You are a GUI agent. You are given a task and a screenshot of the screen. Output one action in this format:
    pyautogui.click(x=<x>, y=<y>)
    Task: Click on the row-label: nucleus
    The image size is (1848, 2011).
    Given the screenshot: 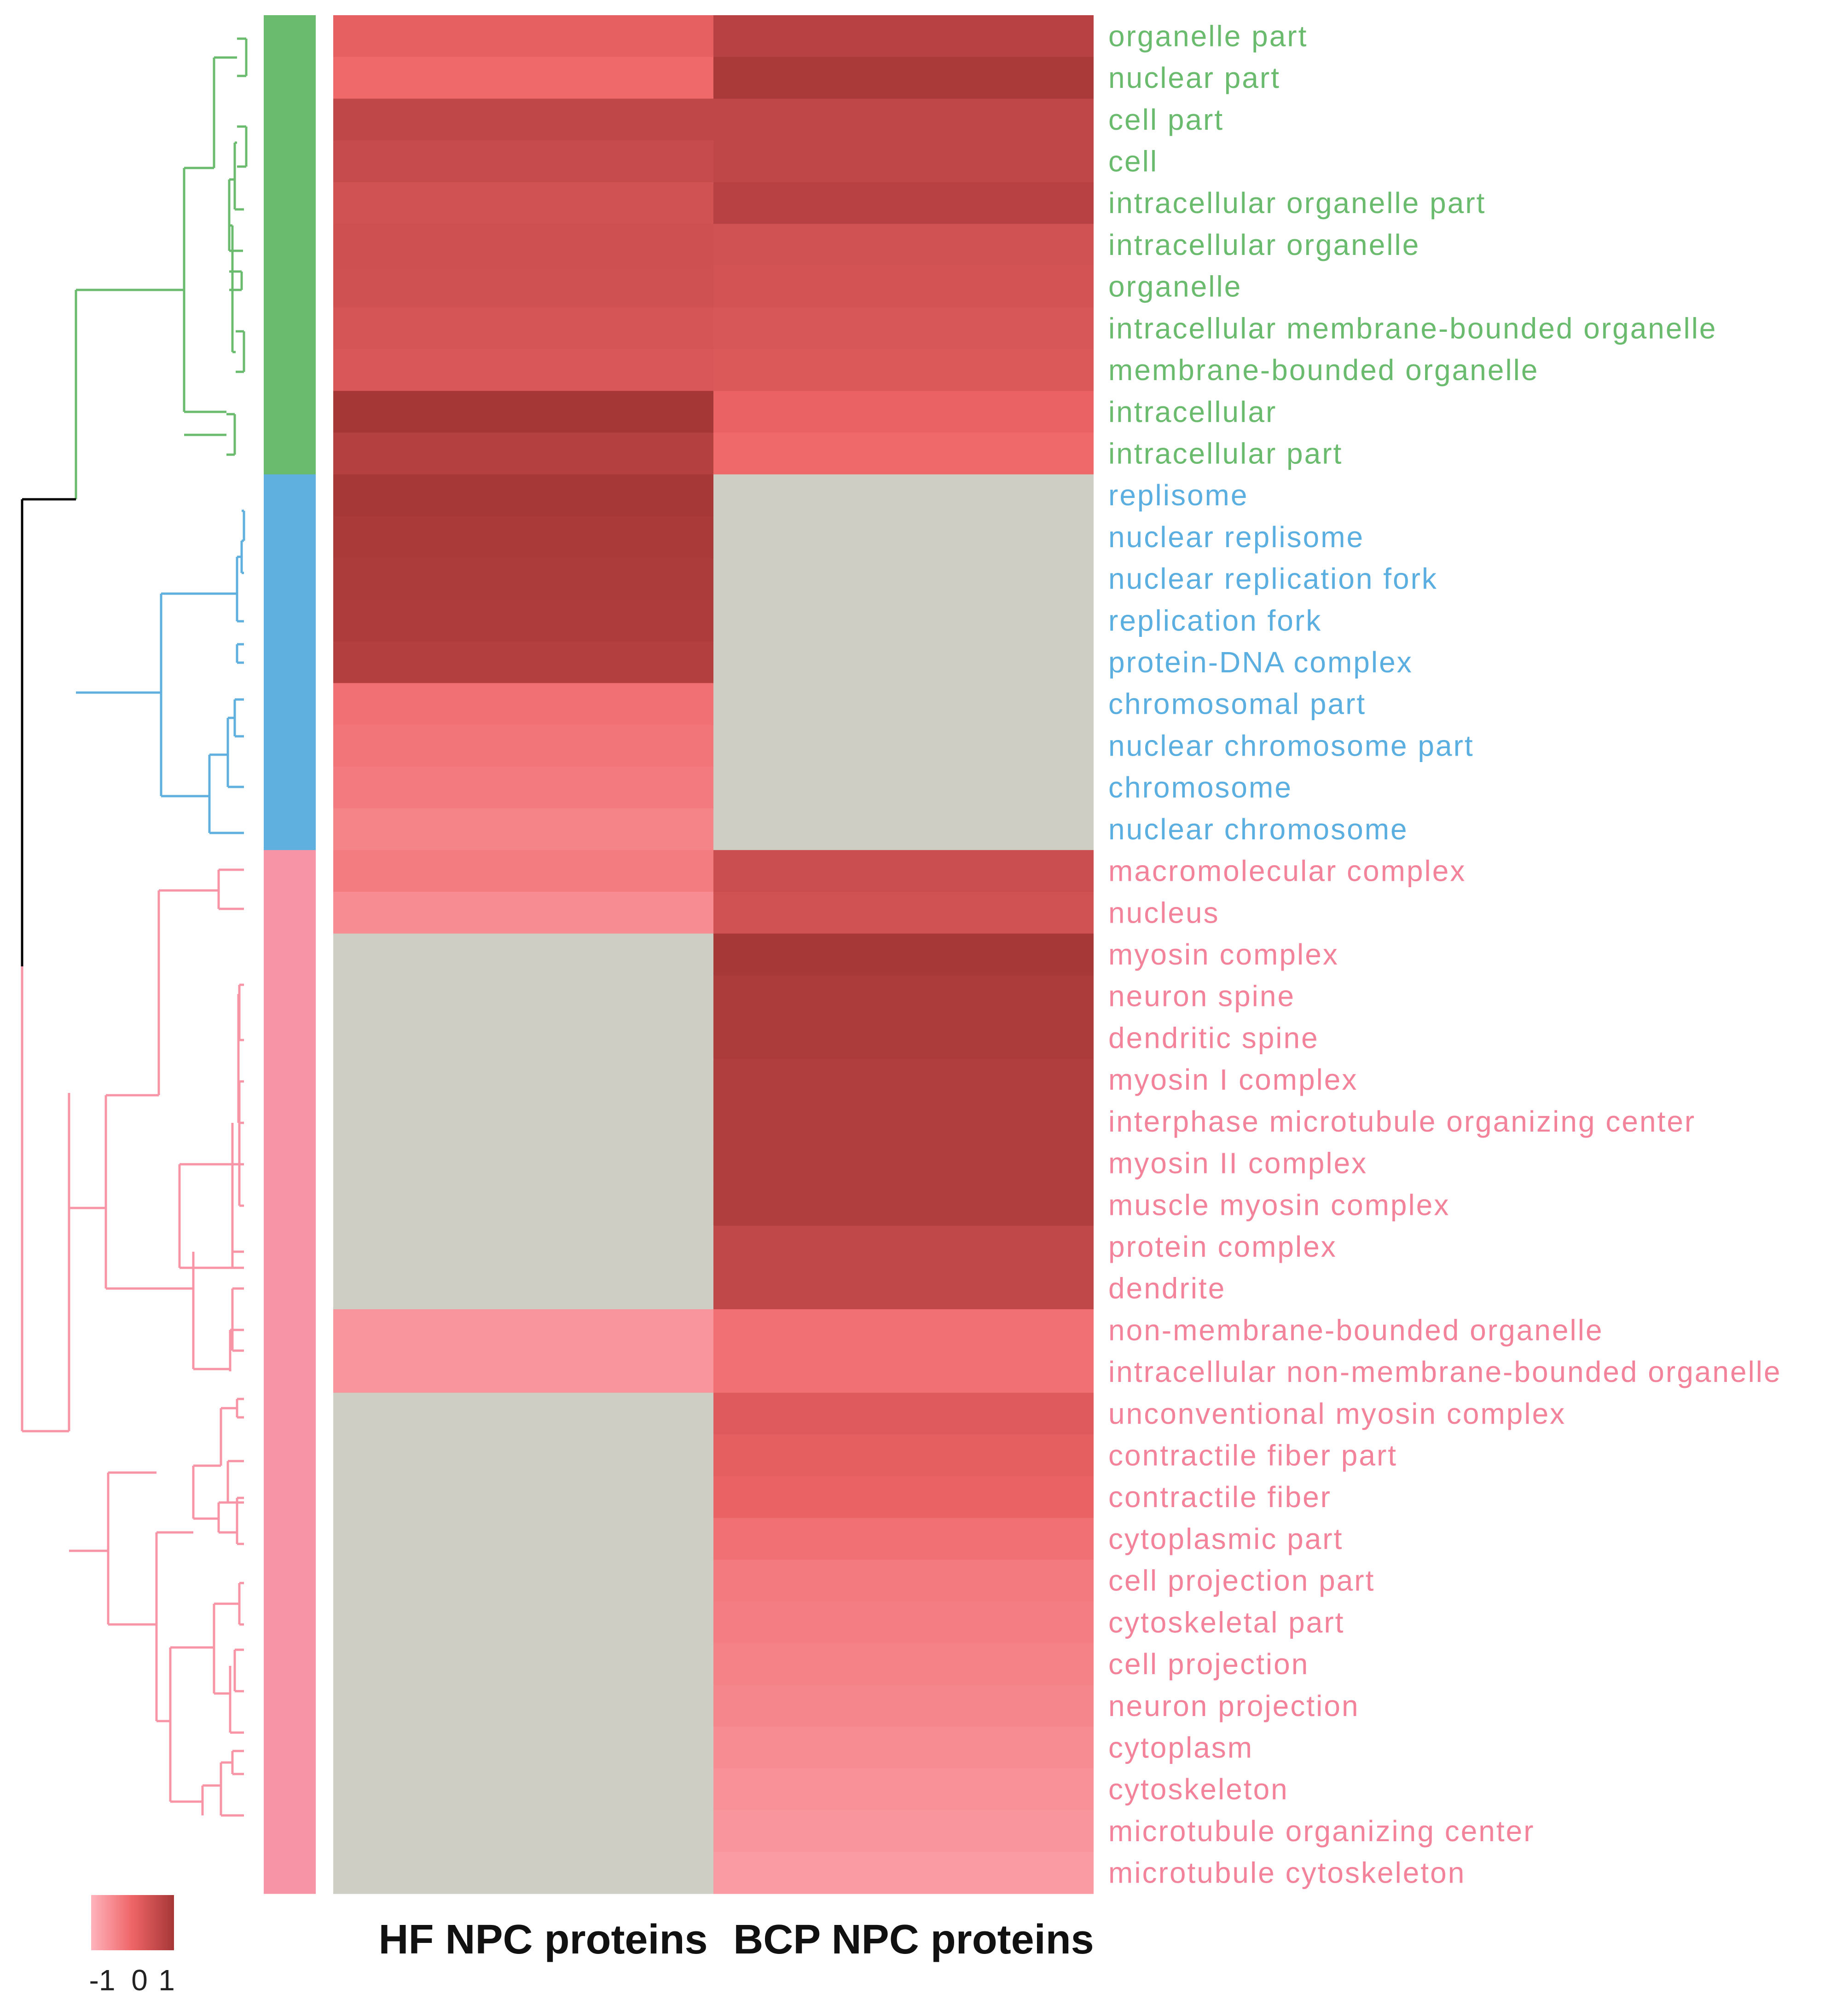 What is the action you would take?
    pyautogui.click(x=1164, y=912)
    